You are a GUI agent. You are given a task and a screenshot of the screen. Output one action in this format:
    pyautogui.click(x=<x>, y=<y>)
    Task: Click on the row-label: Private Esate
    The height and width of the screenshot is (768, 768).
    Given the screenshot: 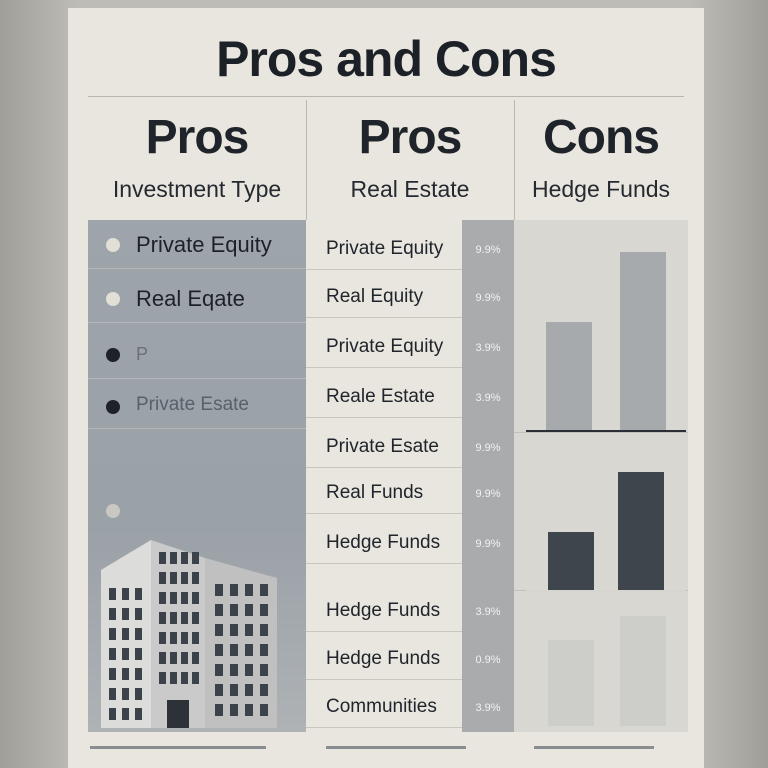 What is the action you would take?
    pyautogui.click(x=382, y=446)
    